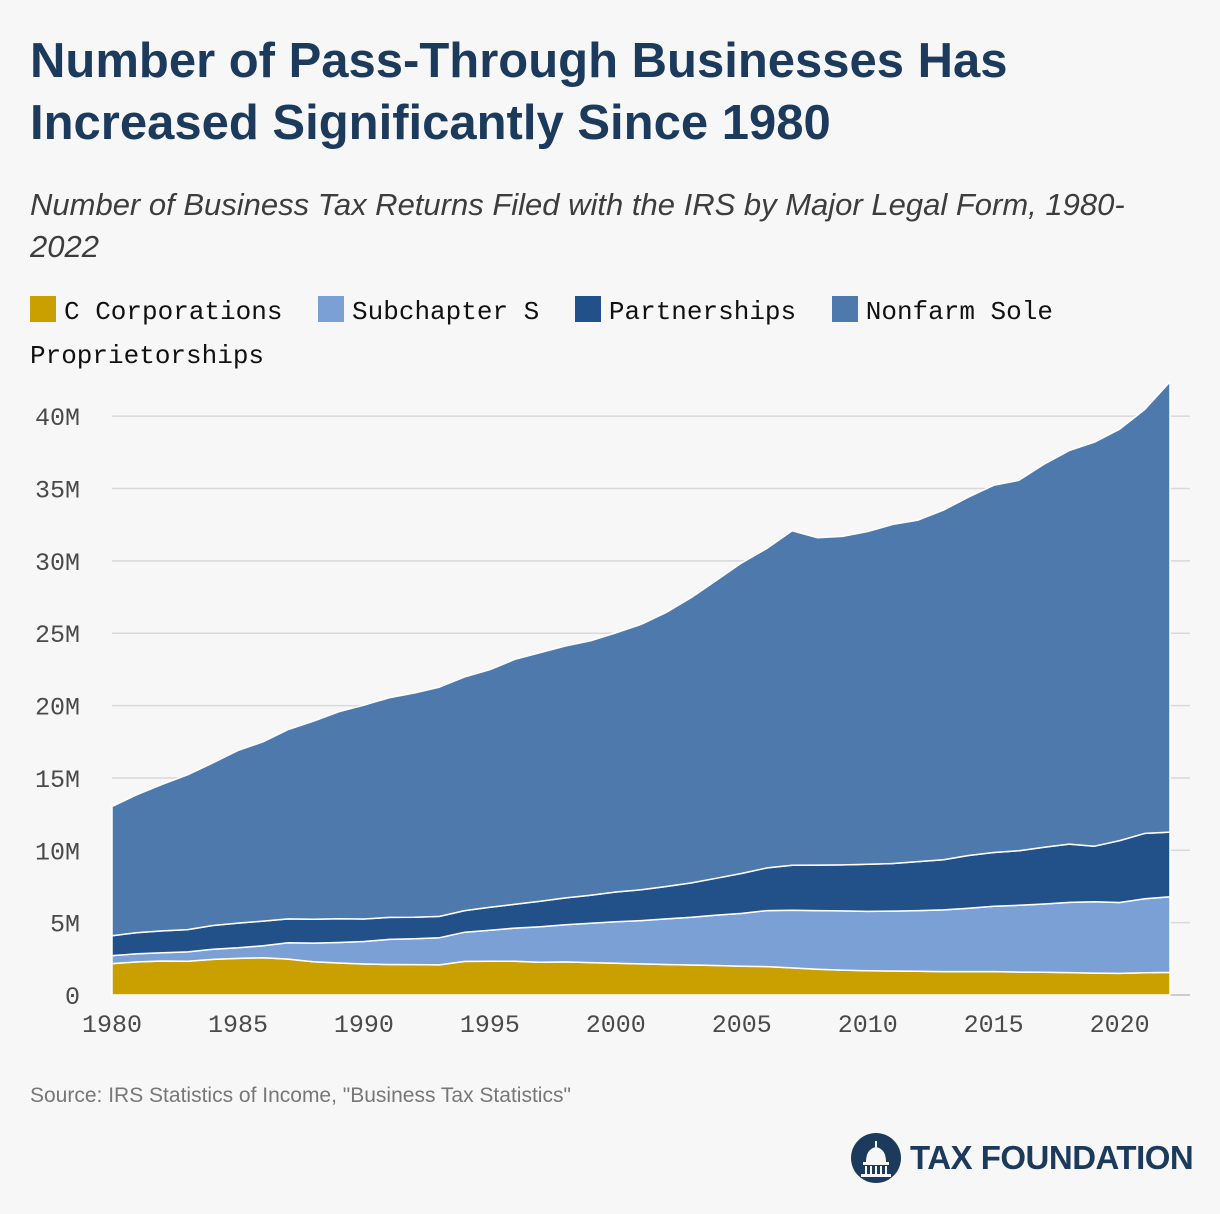  I want to click on x-tick-label: 2005, so click(742, 1025).